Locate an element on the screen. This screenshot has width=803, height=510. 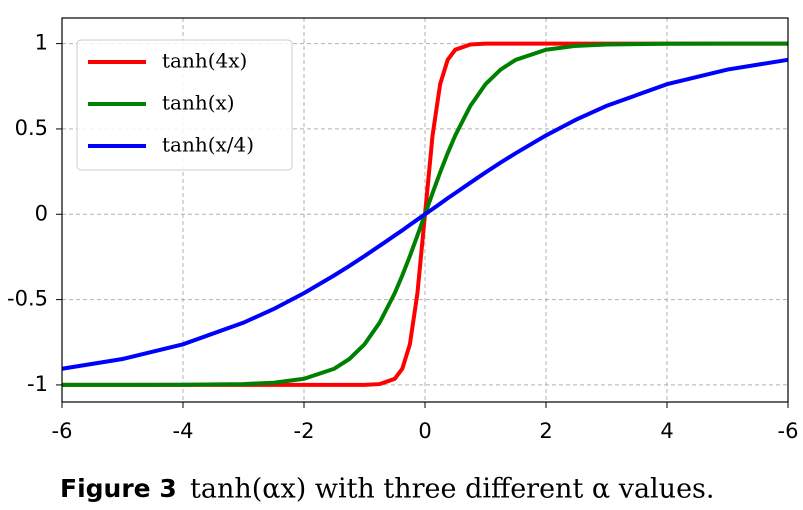
caption-text: tanh(αx) with three different α values. is located at coordinates (452, 489).